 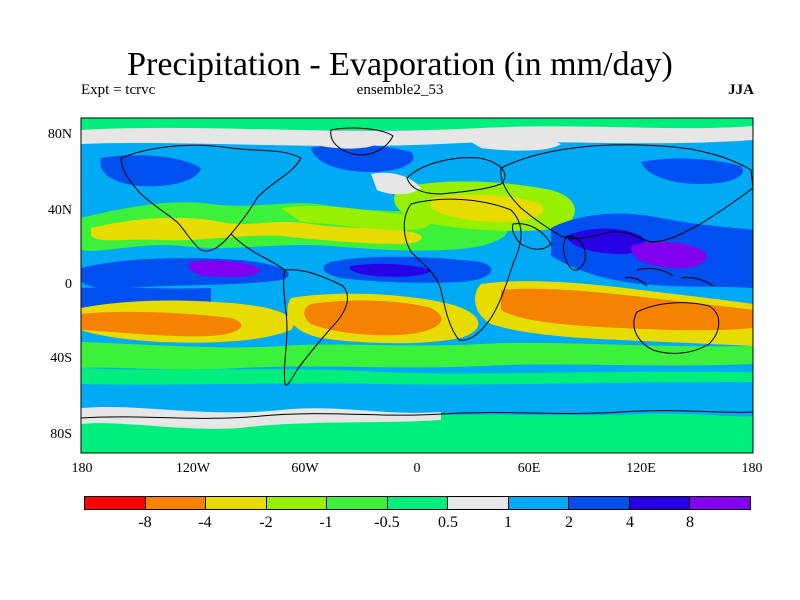 What do you see at coordinates (193, 468) in the screenshot?
I see `x-label-120w: 120W` at bounding box center [193, 468].